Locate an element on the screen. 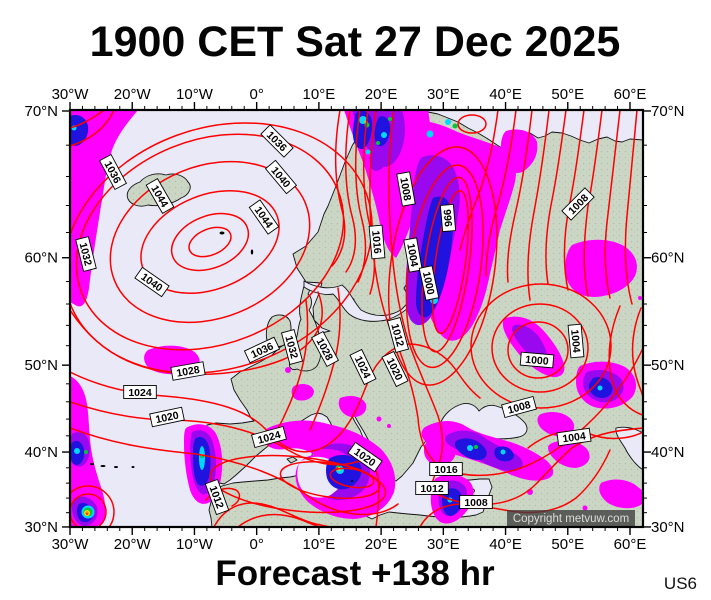 This screenshot has width=711, height=600. copyright-text: Copyright metvuw.com is located at coordinates (571, 519).